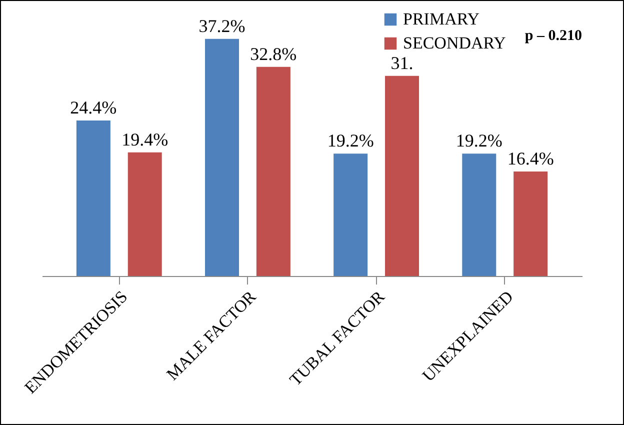 The height and width of the screenshot is (425, 624). Describe the element at coordinates (454, 43) in the screenshot. I see `legend-label: SECONDARY` at that location.